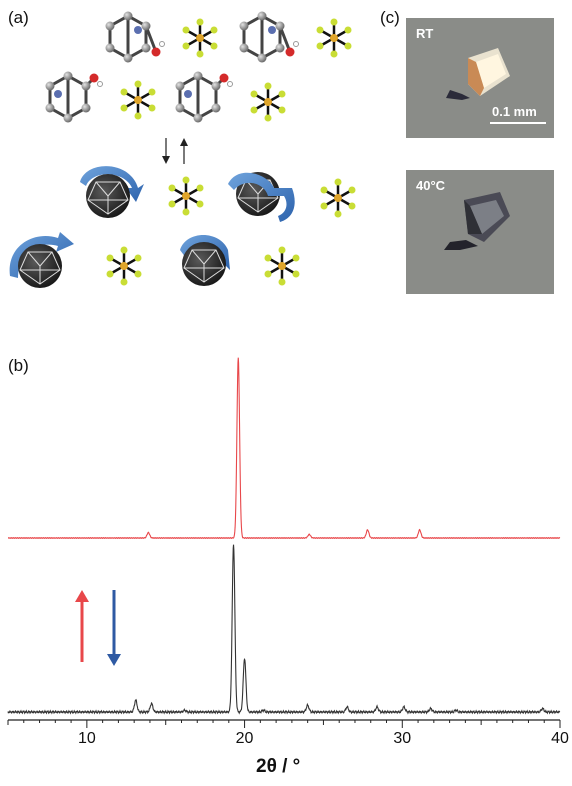  I want to click on micrograph-40c-label: 40°C, so click(431, 185).